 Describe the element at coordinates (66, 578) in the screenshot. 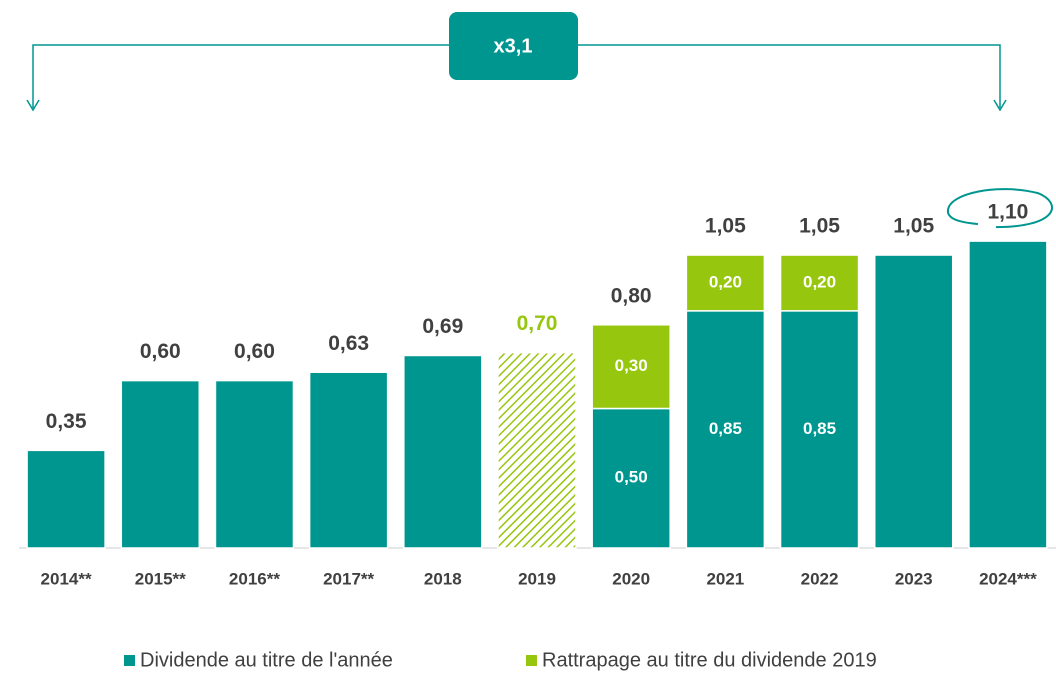

I see `x-tick-label: 2014**` at that location.